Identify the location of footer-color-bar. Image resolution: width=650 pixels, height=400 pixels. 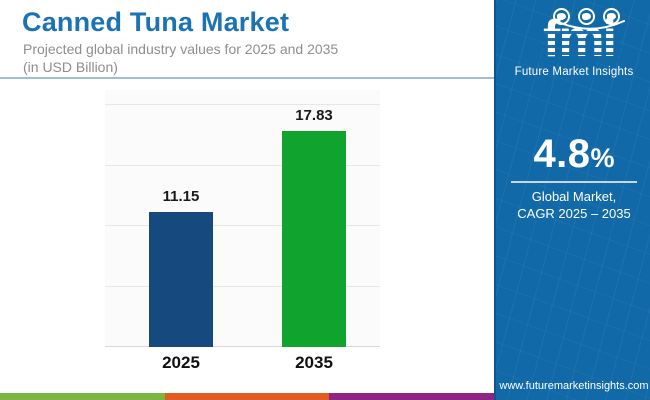
(247, 396).